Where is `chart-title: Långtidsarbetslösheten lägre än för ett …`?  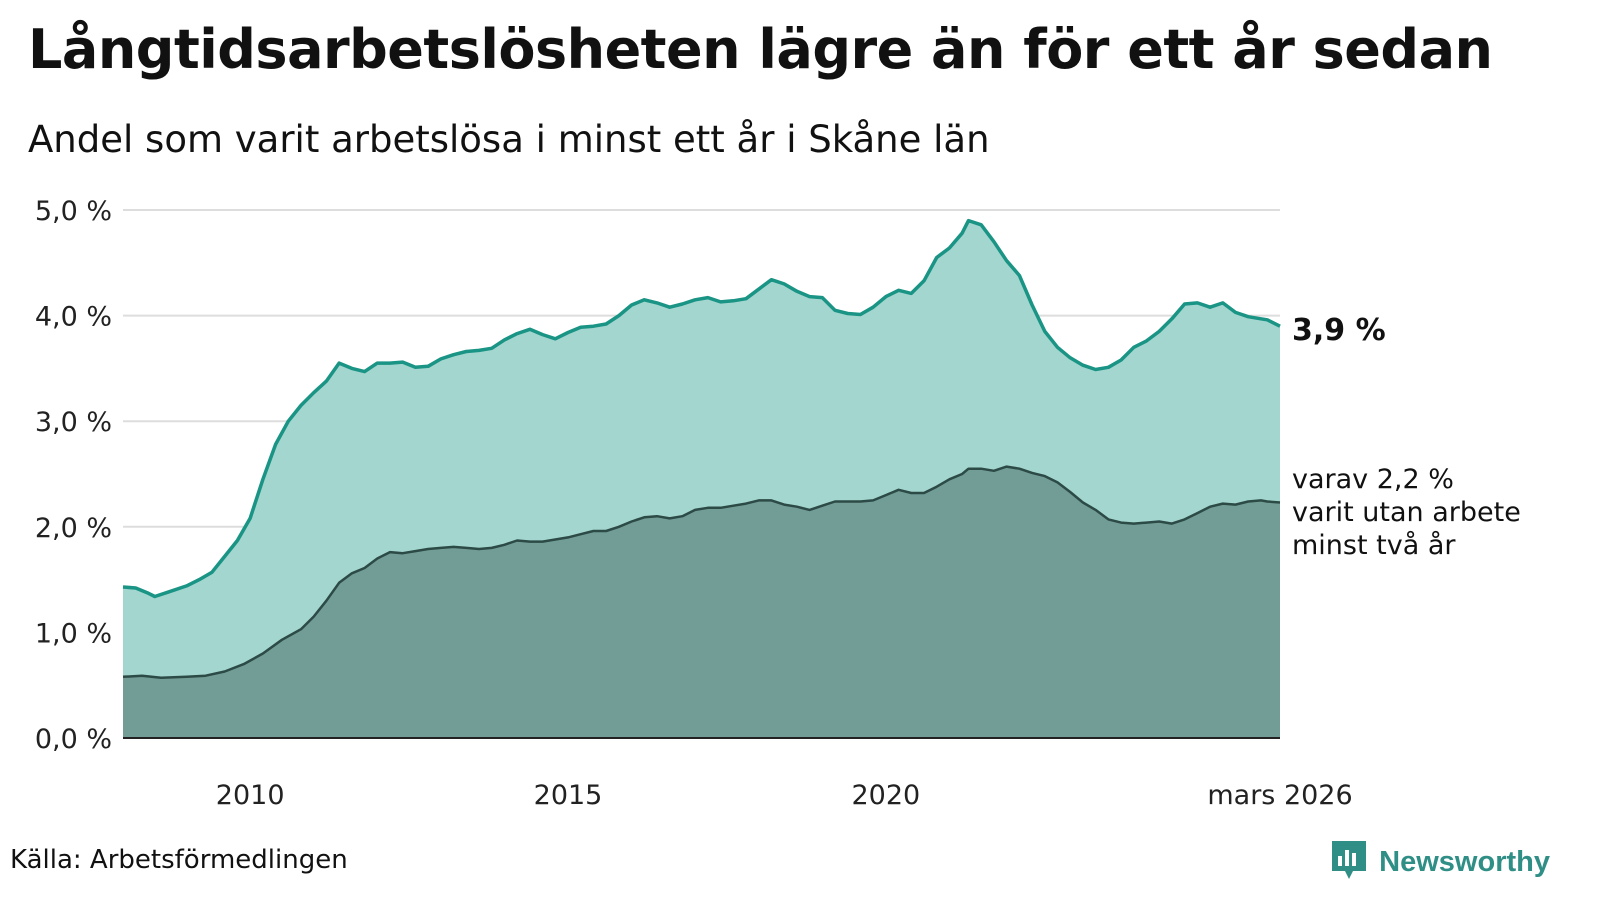 chart-title: Långtidsarbetslösheten lägre än för ett … is located at coordinates (760, 49).